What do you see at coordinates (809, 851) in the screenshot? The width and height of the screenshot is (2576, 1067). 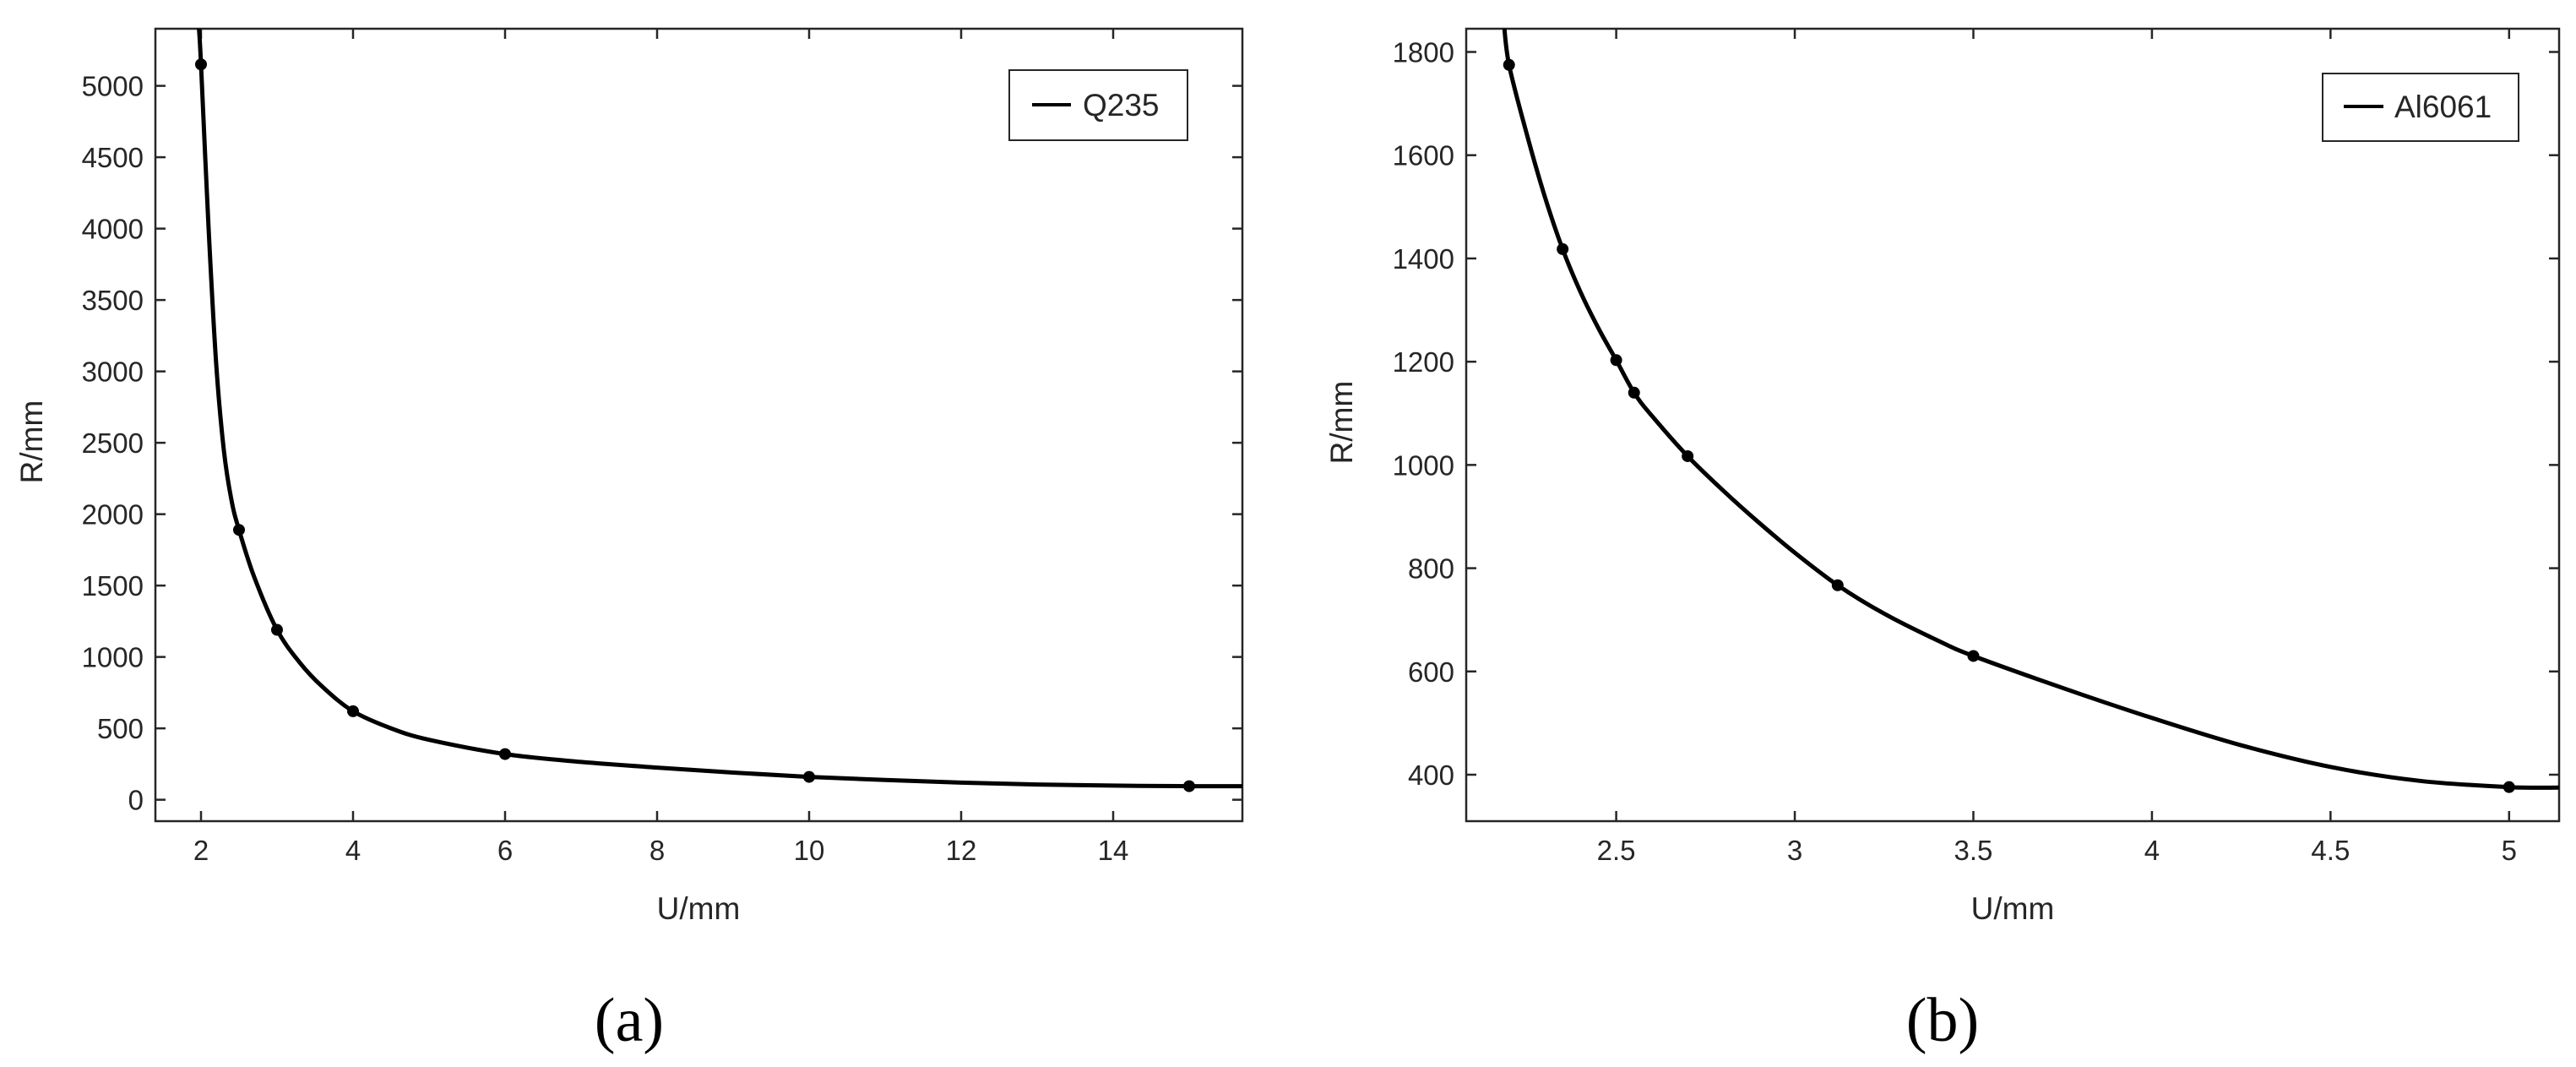 I see `x-tick-label: 10` at bounding box center [809, 851].